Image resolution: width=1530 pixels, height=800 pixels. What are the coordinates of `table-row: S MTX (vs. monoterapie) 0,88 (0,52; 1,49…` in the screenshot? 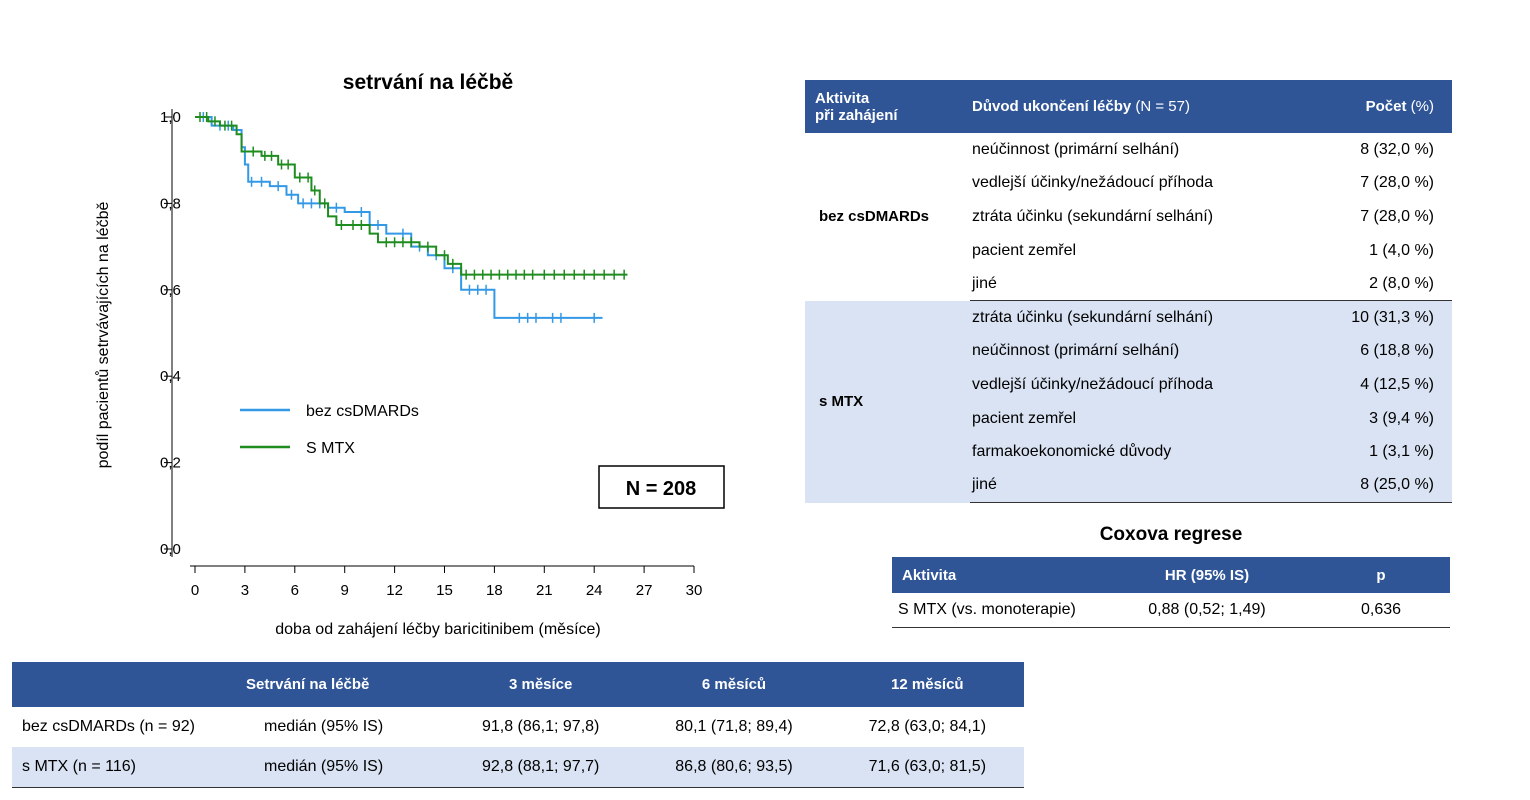 It's located at (1171, 610).